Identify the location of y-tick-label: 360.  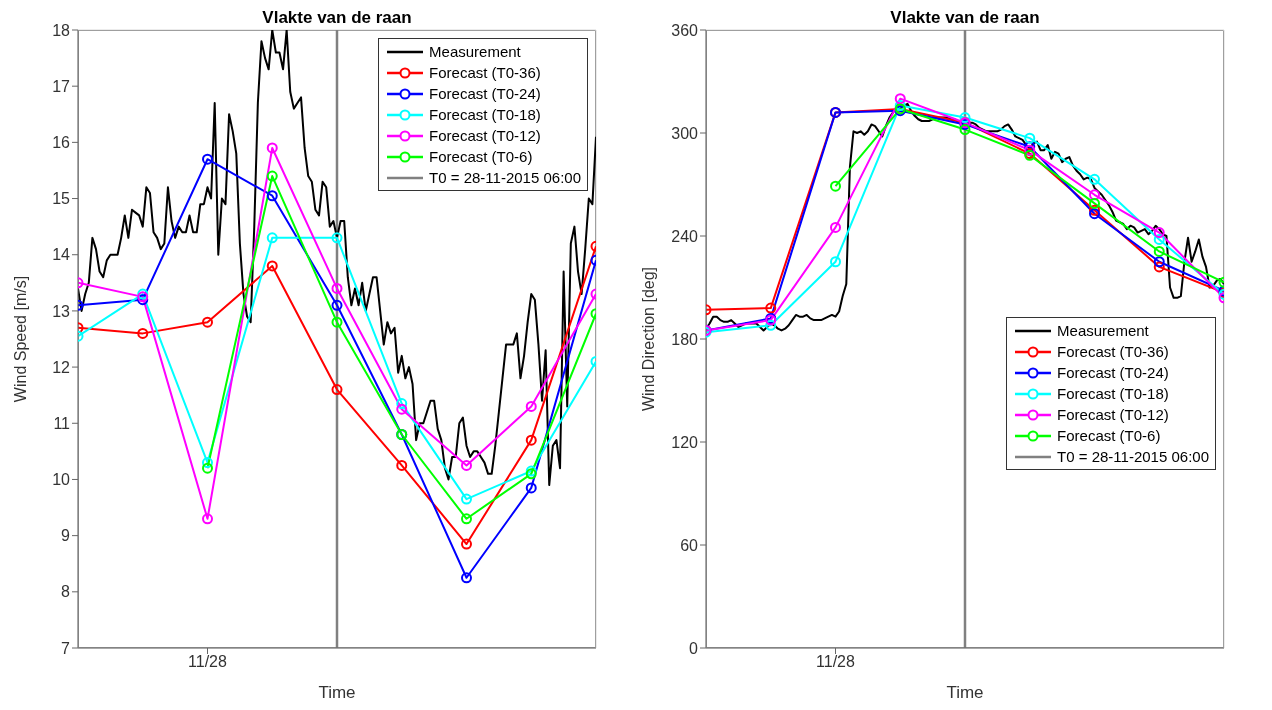
(685, 30).